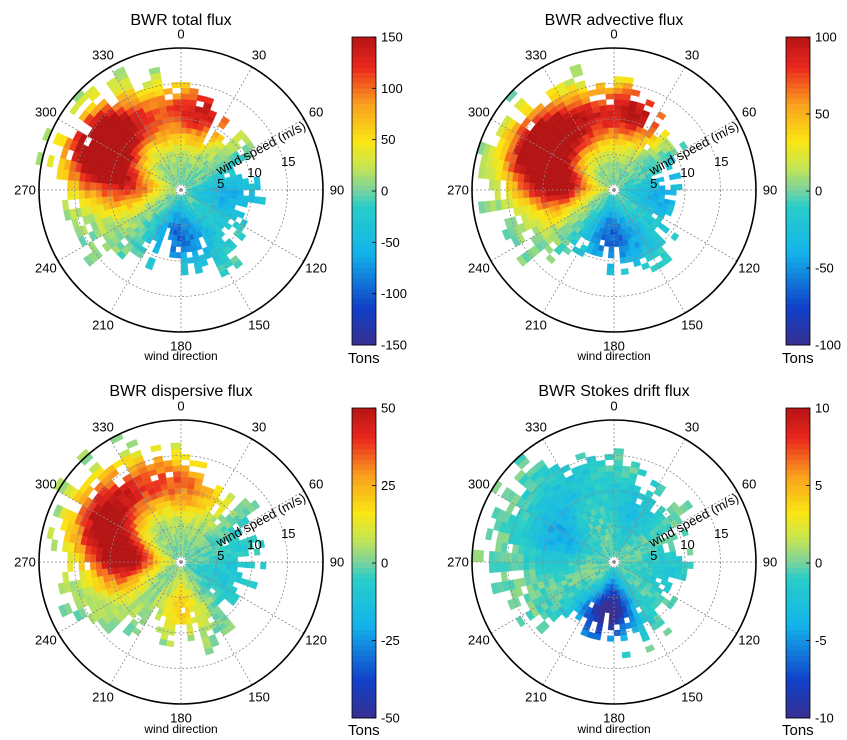  What do you see at coordinates (388, 408) in the screenshot?
I see `colorbar-tick-label: 50` at bounding box center [388, 408].